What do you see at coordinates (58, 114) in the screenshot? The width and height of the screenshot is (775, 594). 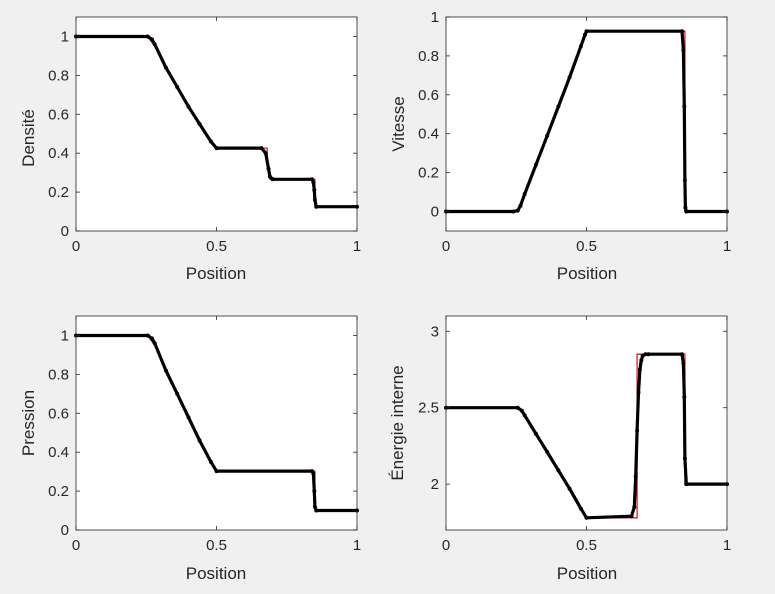 I see `densite-ytick-label: 0.6` at bounding box center [58, 114].